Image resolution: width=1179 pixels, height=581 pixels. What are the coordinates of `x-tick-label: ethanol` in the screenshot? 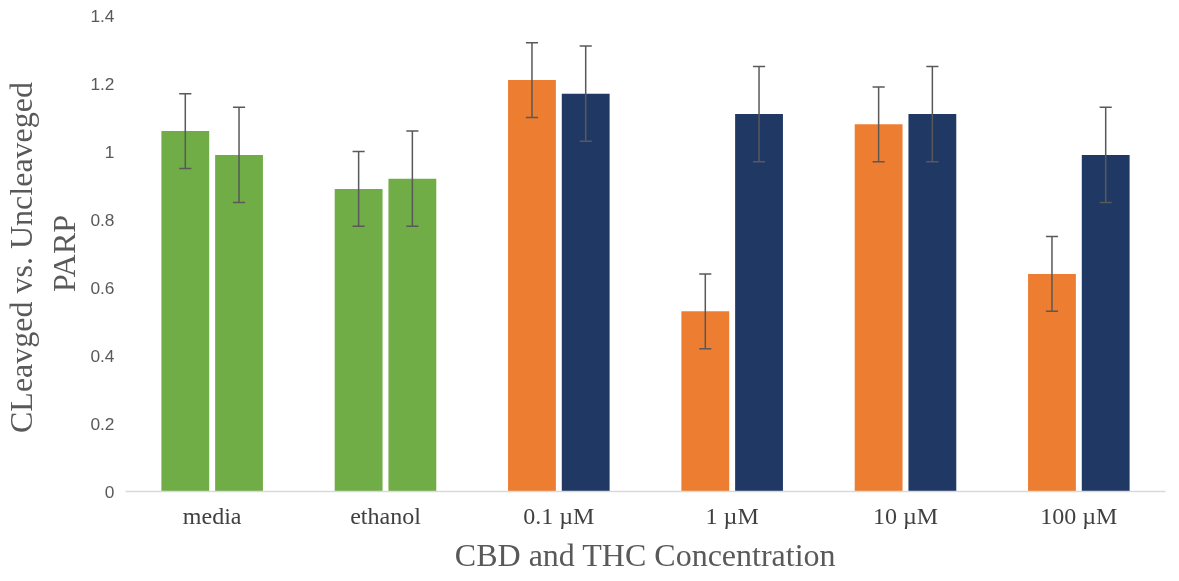 It's located at (386, 515).